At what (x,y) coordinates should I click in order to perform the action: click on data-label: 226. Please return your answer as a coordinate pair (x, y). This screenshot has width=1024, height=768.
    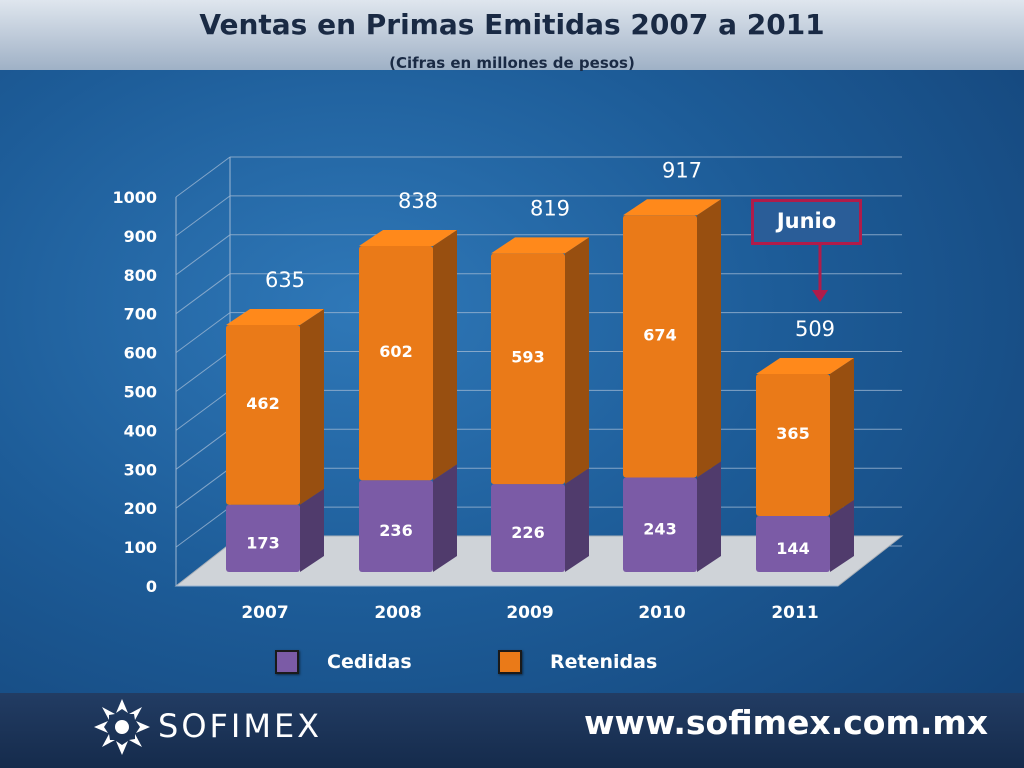
    Looking at the image, I should click on (527, 532).